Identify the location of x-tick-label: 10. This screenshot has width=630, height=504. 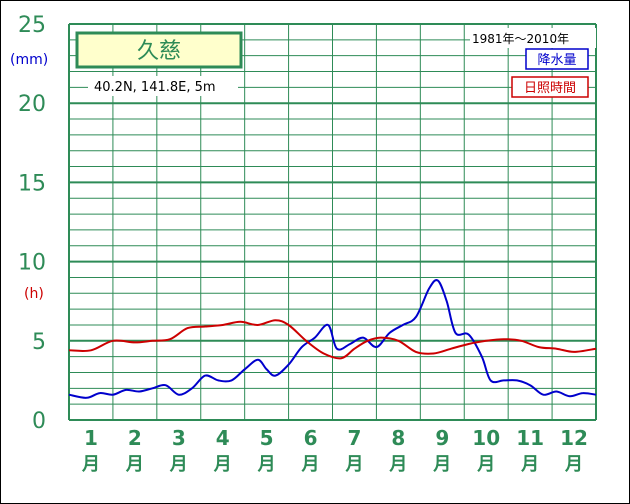
(486, 438).